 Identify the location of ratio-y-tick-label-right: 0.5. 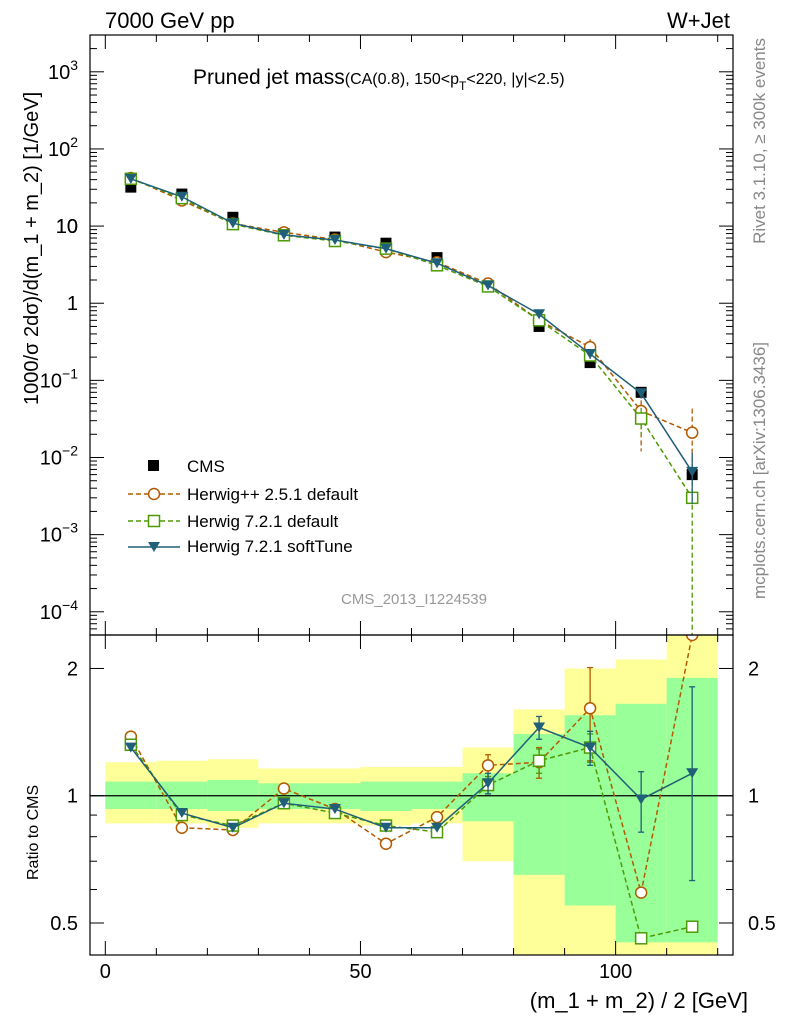
(762, 924).